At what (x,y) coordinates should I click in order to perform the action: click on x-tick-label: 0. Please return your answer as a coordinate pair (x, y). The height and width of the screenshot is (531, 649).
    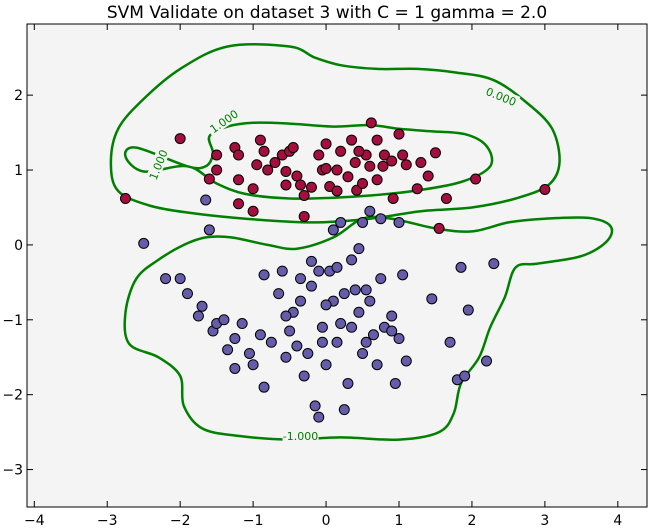
    Looking at the image, I should click on (326, 521).